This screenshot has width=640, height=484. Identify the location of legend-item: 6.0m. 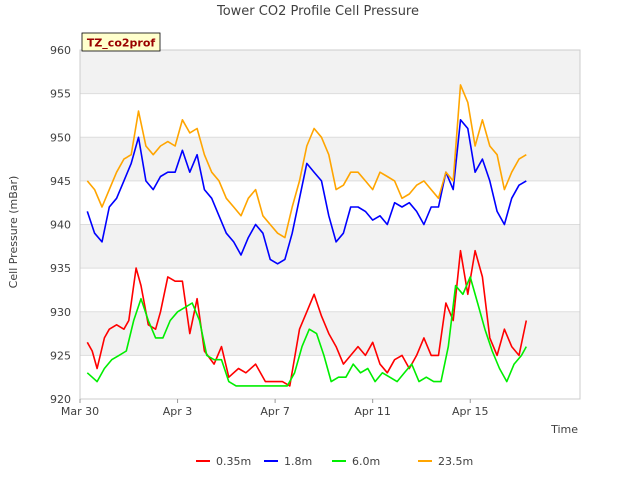
(356, 461).